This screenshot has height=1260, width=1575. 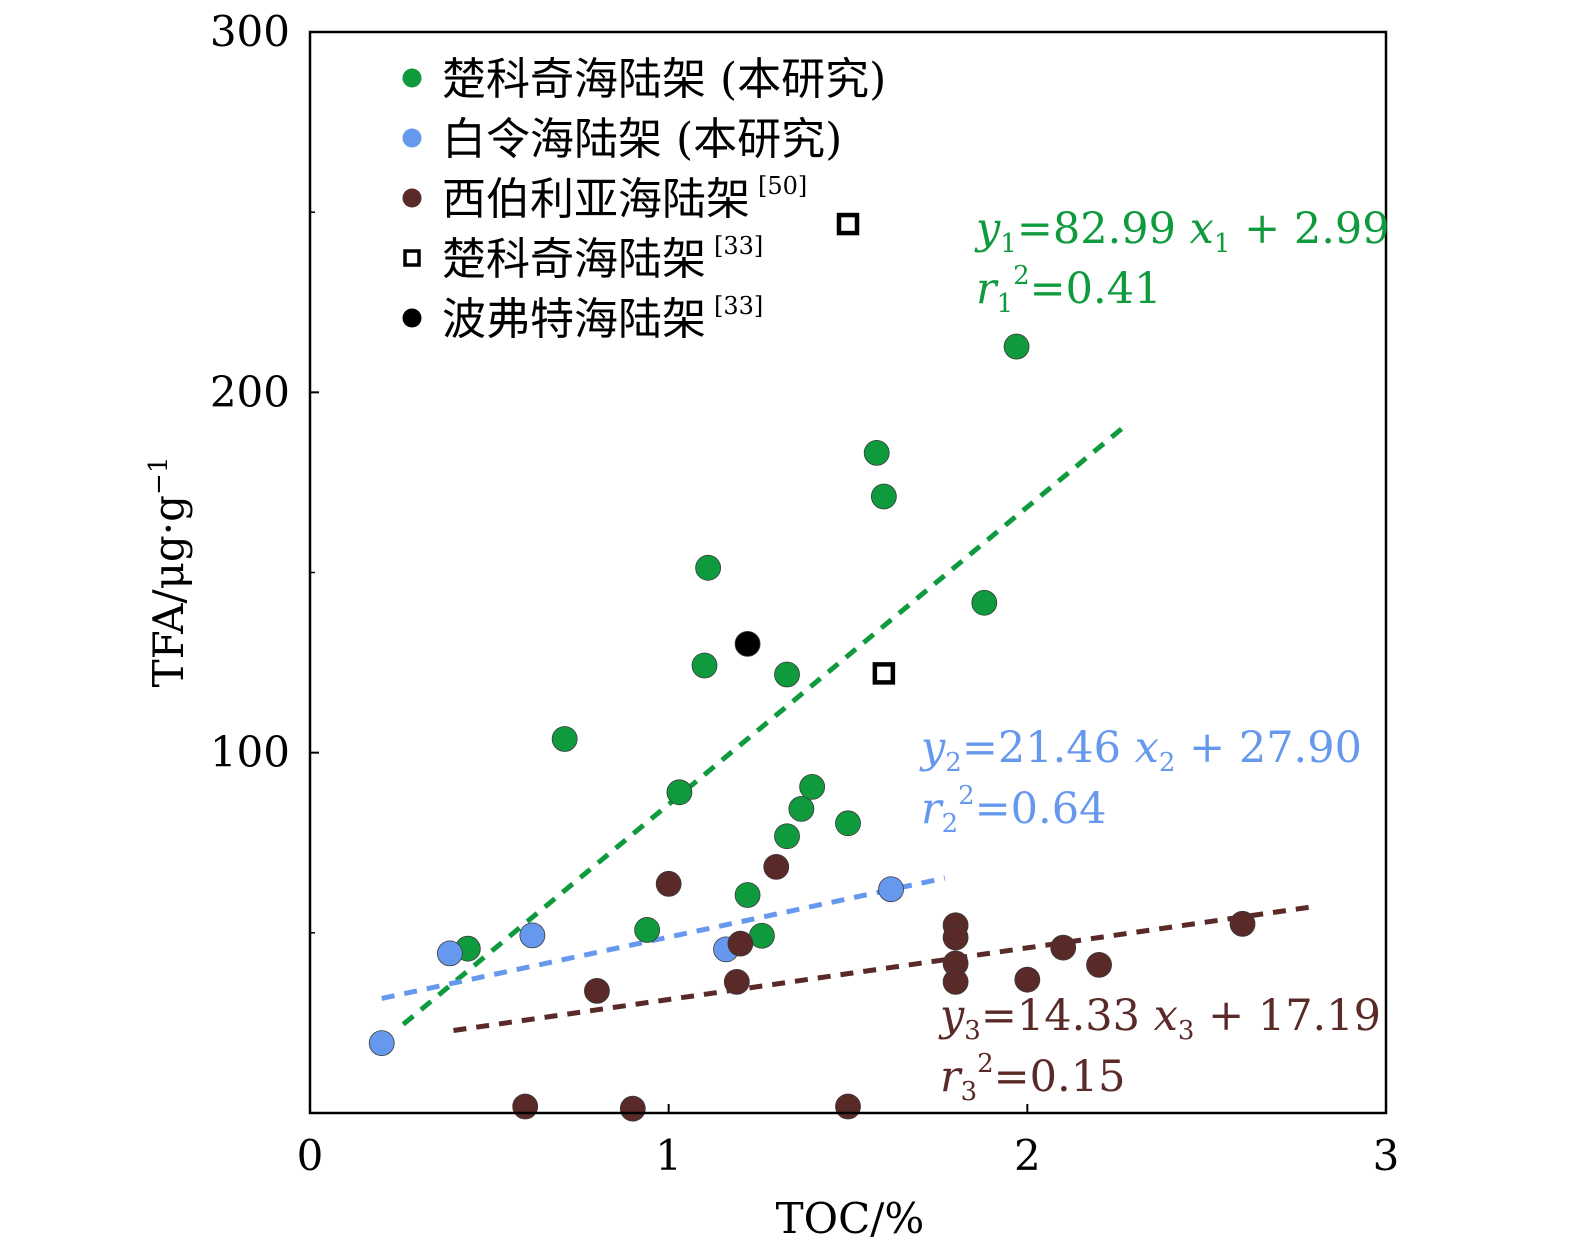 I want to click on legend-label-text: 波弗特海陆架, so click(x=574, y=319).